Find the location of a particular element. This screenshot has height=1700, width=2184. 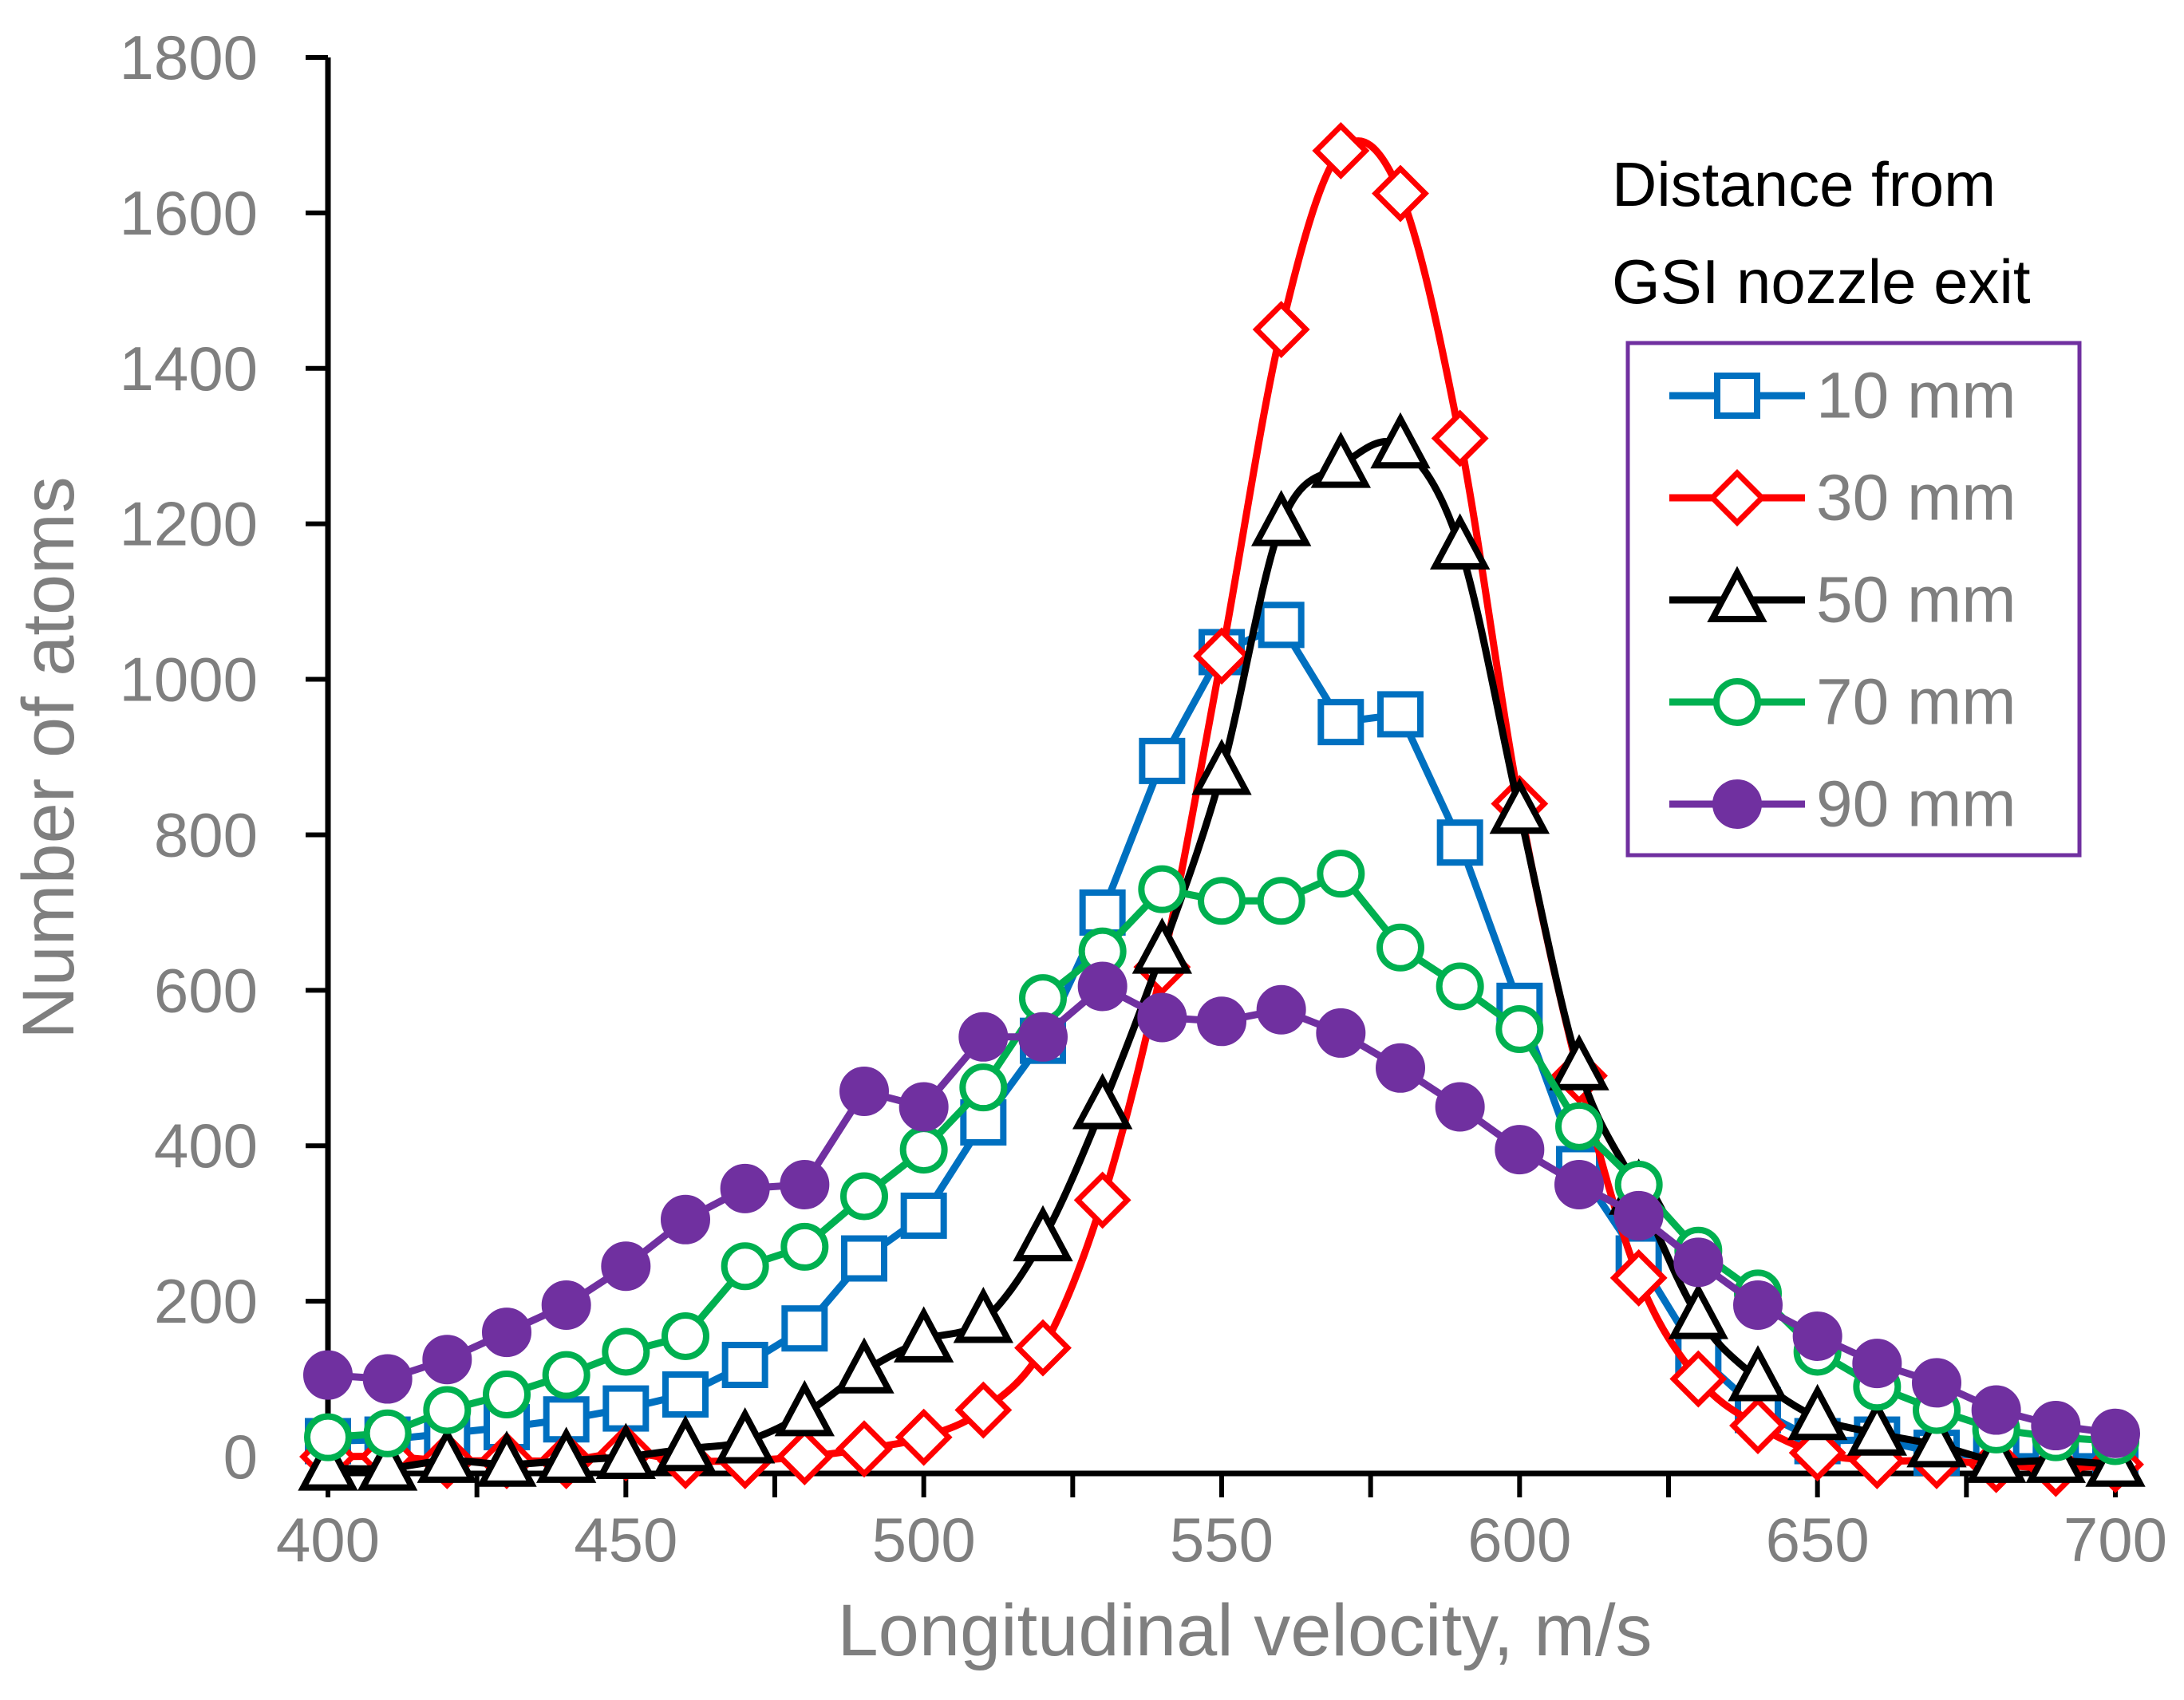

y-tick-label: 1400 is located at coordinates (188, 368).